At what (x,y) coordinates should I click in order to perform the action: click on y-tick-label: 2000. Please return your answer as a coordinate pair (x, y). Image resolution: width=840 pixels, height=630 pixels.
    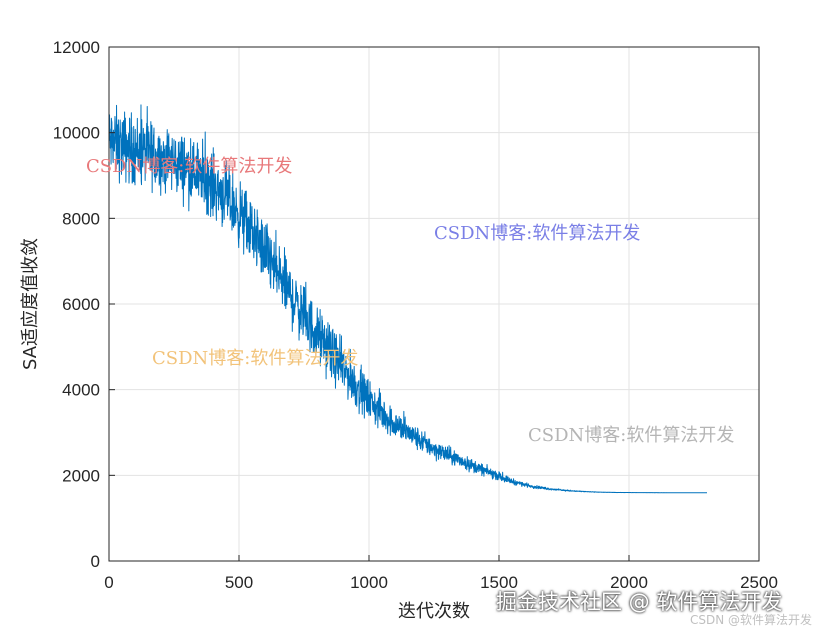
    Looking at the image, I should click on (81, 475).